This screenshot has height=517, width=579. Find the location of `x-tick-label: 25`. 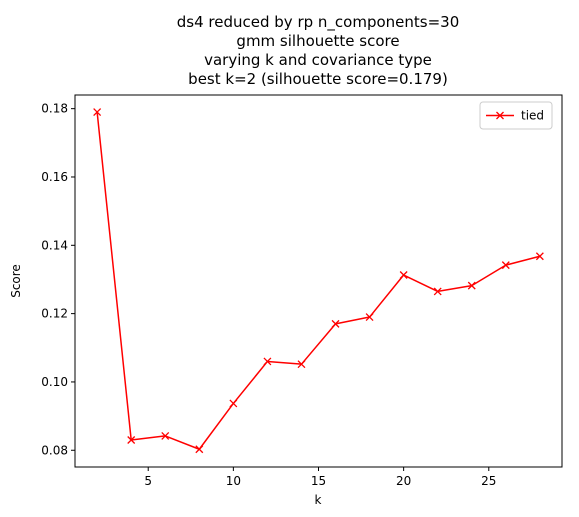

x-tick-label: 25 is located at coordinates (488, 481).